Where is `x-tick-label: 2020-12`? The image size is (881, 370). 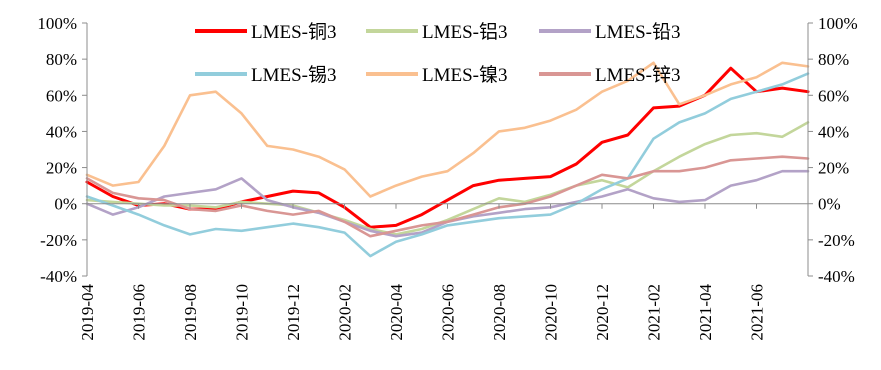
x-tick-label: 2020-12 is located at coordinates (602, 312).